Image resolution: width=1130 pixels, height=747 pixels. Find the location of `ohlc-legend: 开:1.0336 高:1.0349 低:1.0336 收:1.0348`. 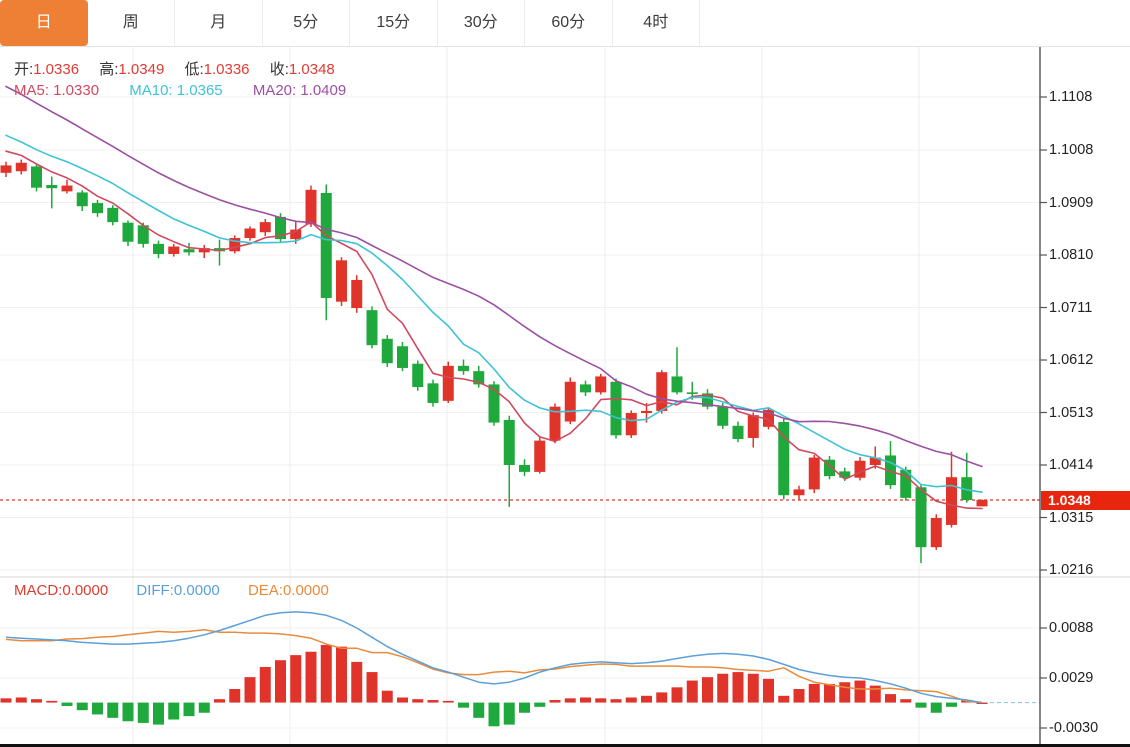

ohlc-legend: 开:1.0336 高:1.0349 低:1.0336 收:1.0348 is located at coordinates (182, 68).